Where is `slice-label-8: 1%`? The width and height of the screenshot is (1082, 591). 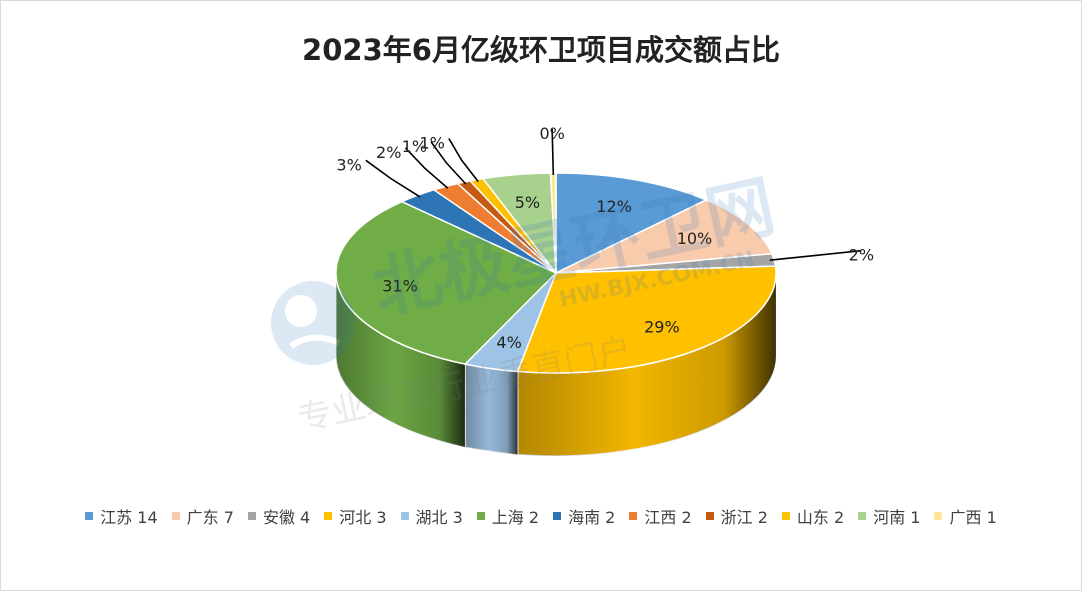 slice-label-8: 1% is located at coordinates (414, 146).